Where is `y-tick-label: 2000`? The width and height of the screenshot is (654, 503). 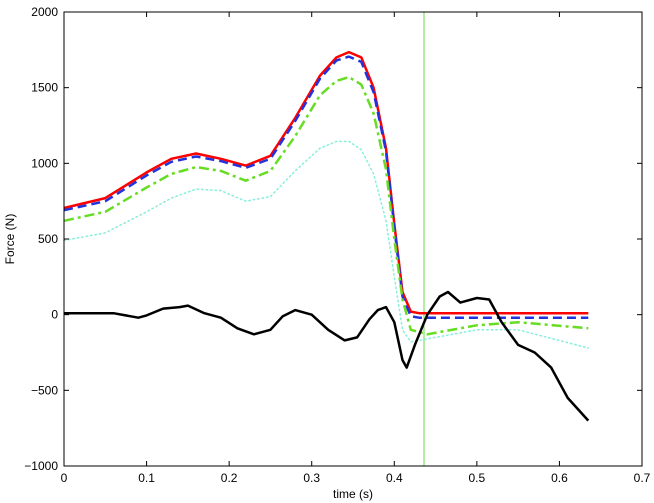
y-tick-label: 2000 is located at coordinates (44, 12).